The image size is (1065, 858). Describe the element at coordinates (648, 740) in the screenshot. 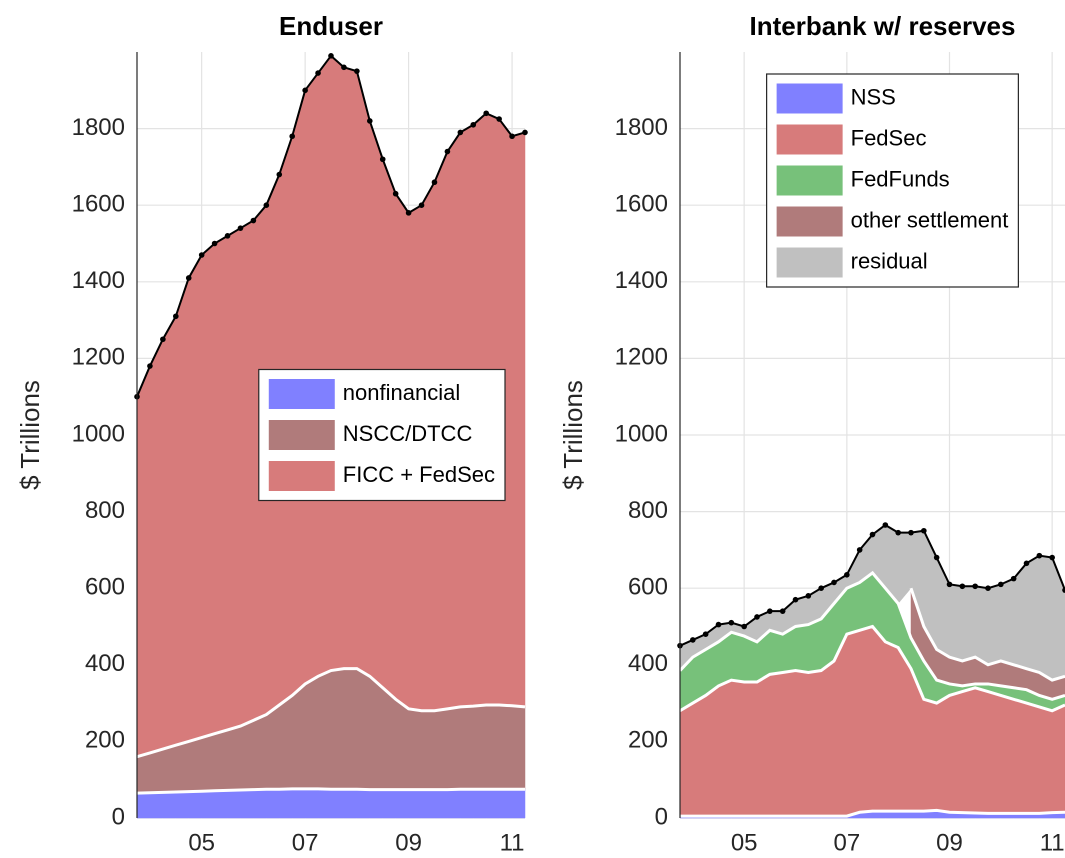

I see `y-tick-label: 200` at that location.